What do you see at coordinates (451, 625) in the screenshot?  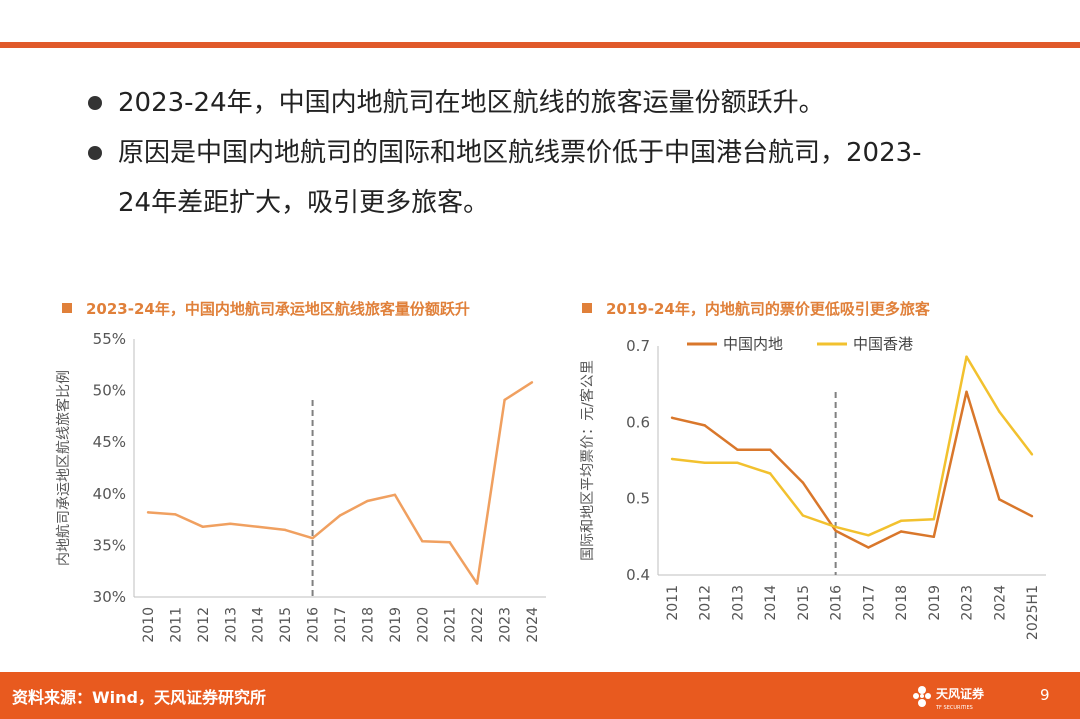 I see `x-tick-label: 2021` at bounding box center [451, 625].